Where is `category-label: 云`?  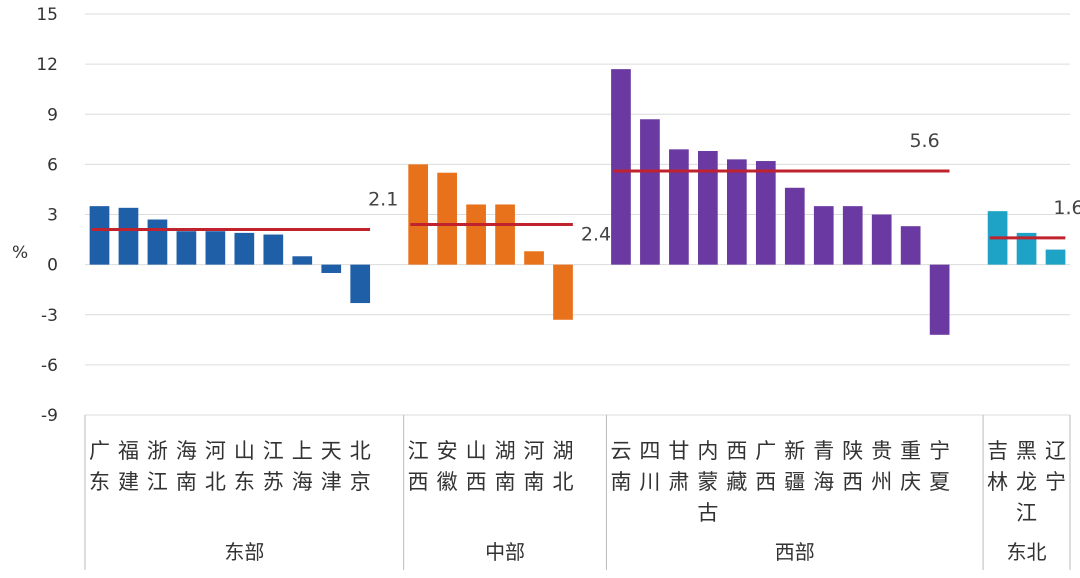
category-label: 云 is located at coordinates (620, 451).